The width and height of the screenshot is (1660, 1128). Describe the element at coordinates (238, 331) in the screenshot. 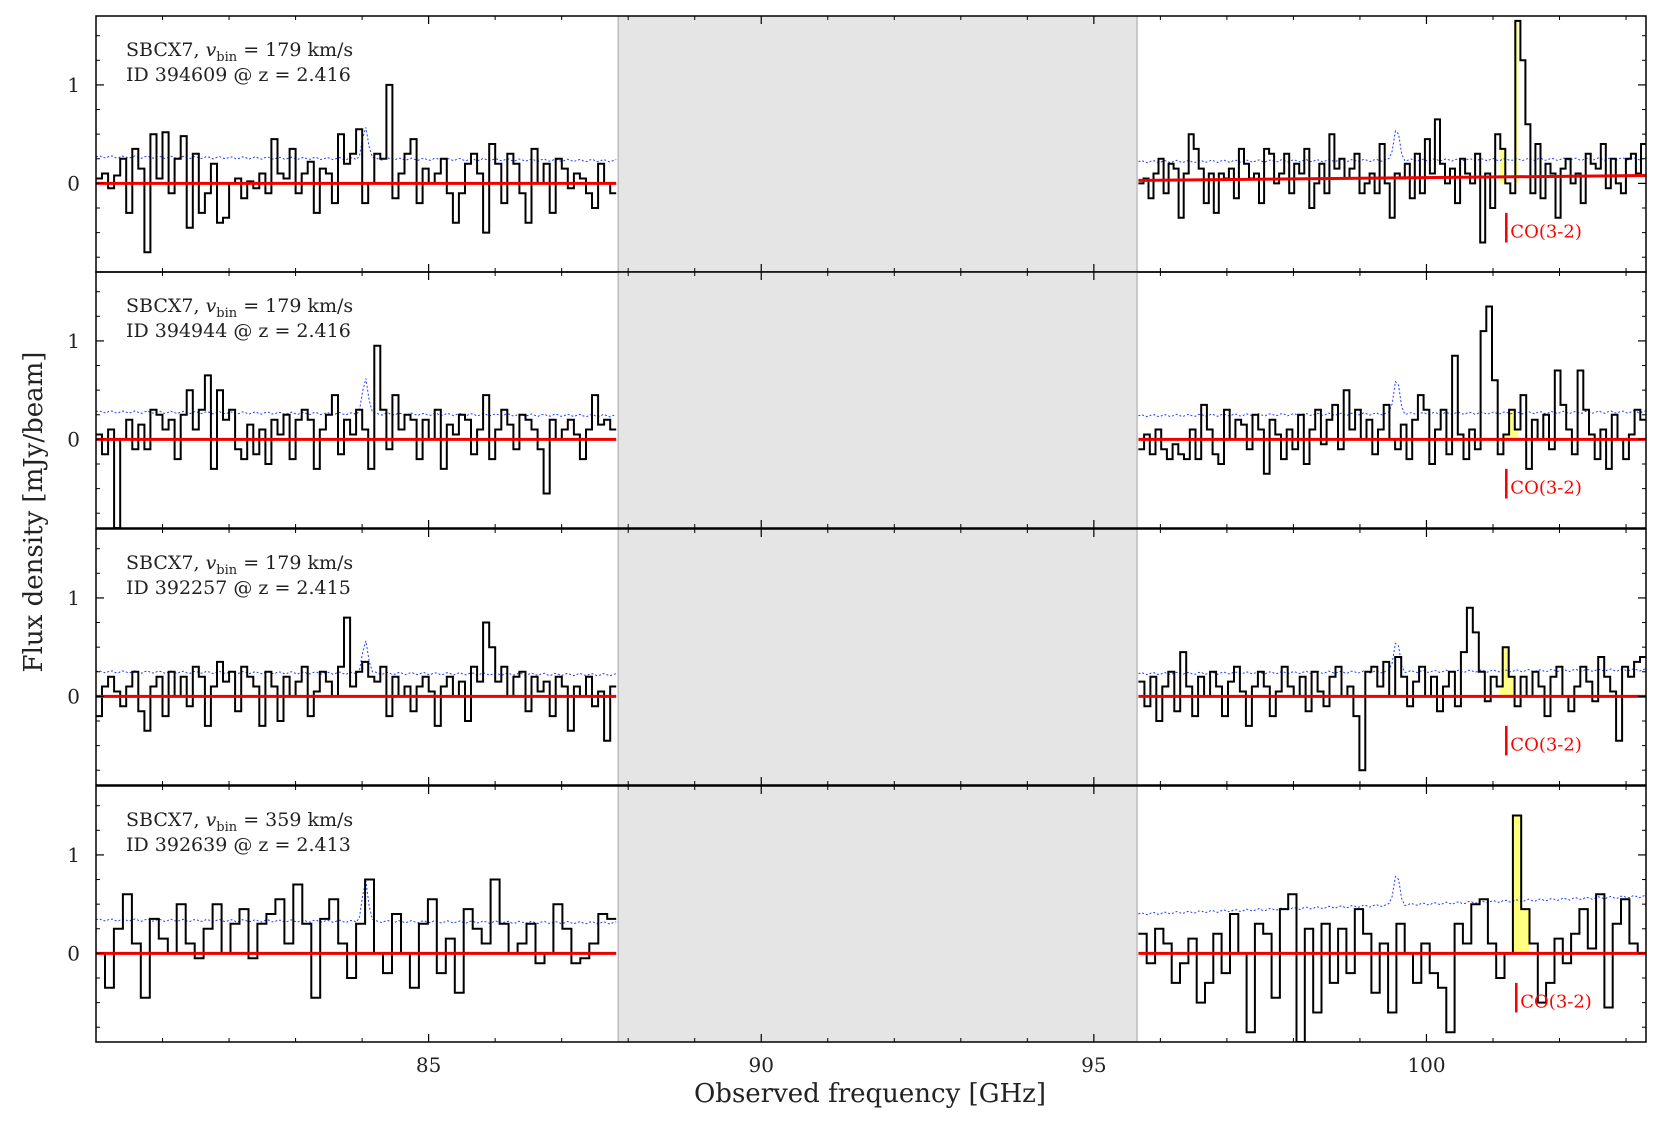

I see `panel-id-label: ID 394944 @ z = 2.416` at that location.